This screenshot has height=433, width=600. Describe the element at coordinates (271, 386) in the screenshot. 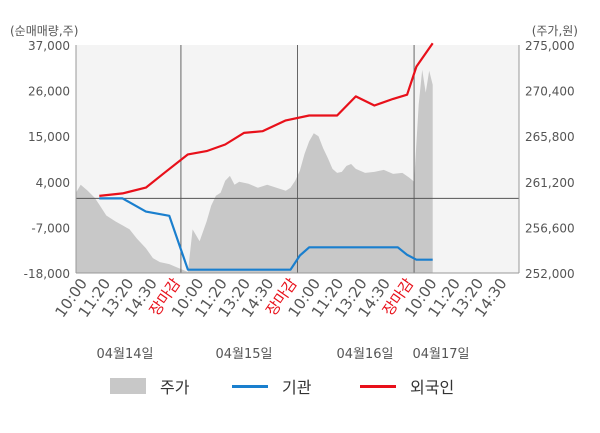

I see `legend-item-institution: 기관` at that location.